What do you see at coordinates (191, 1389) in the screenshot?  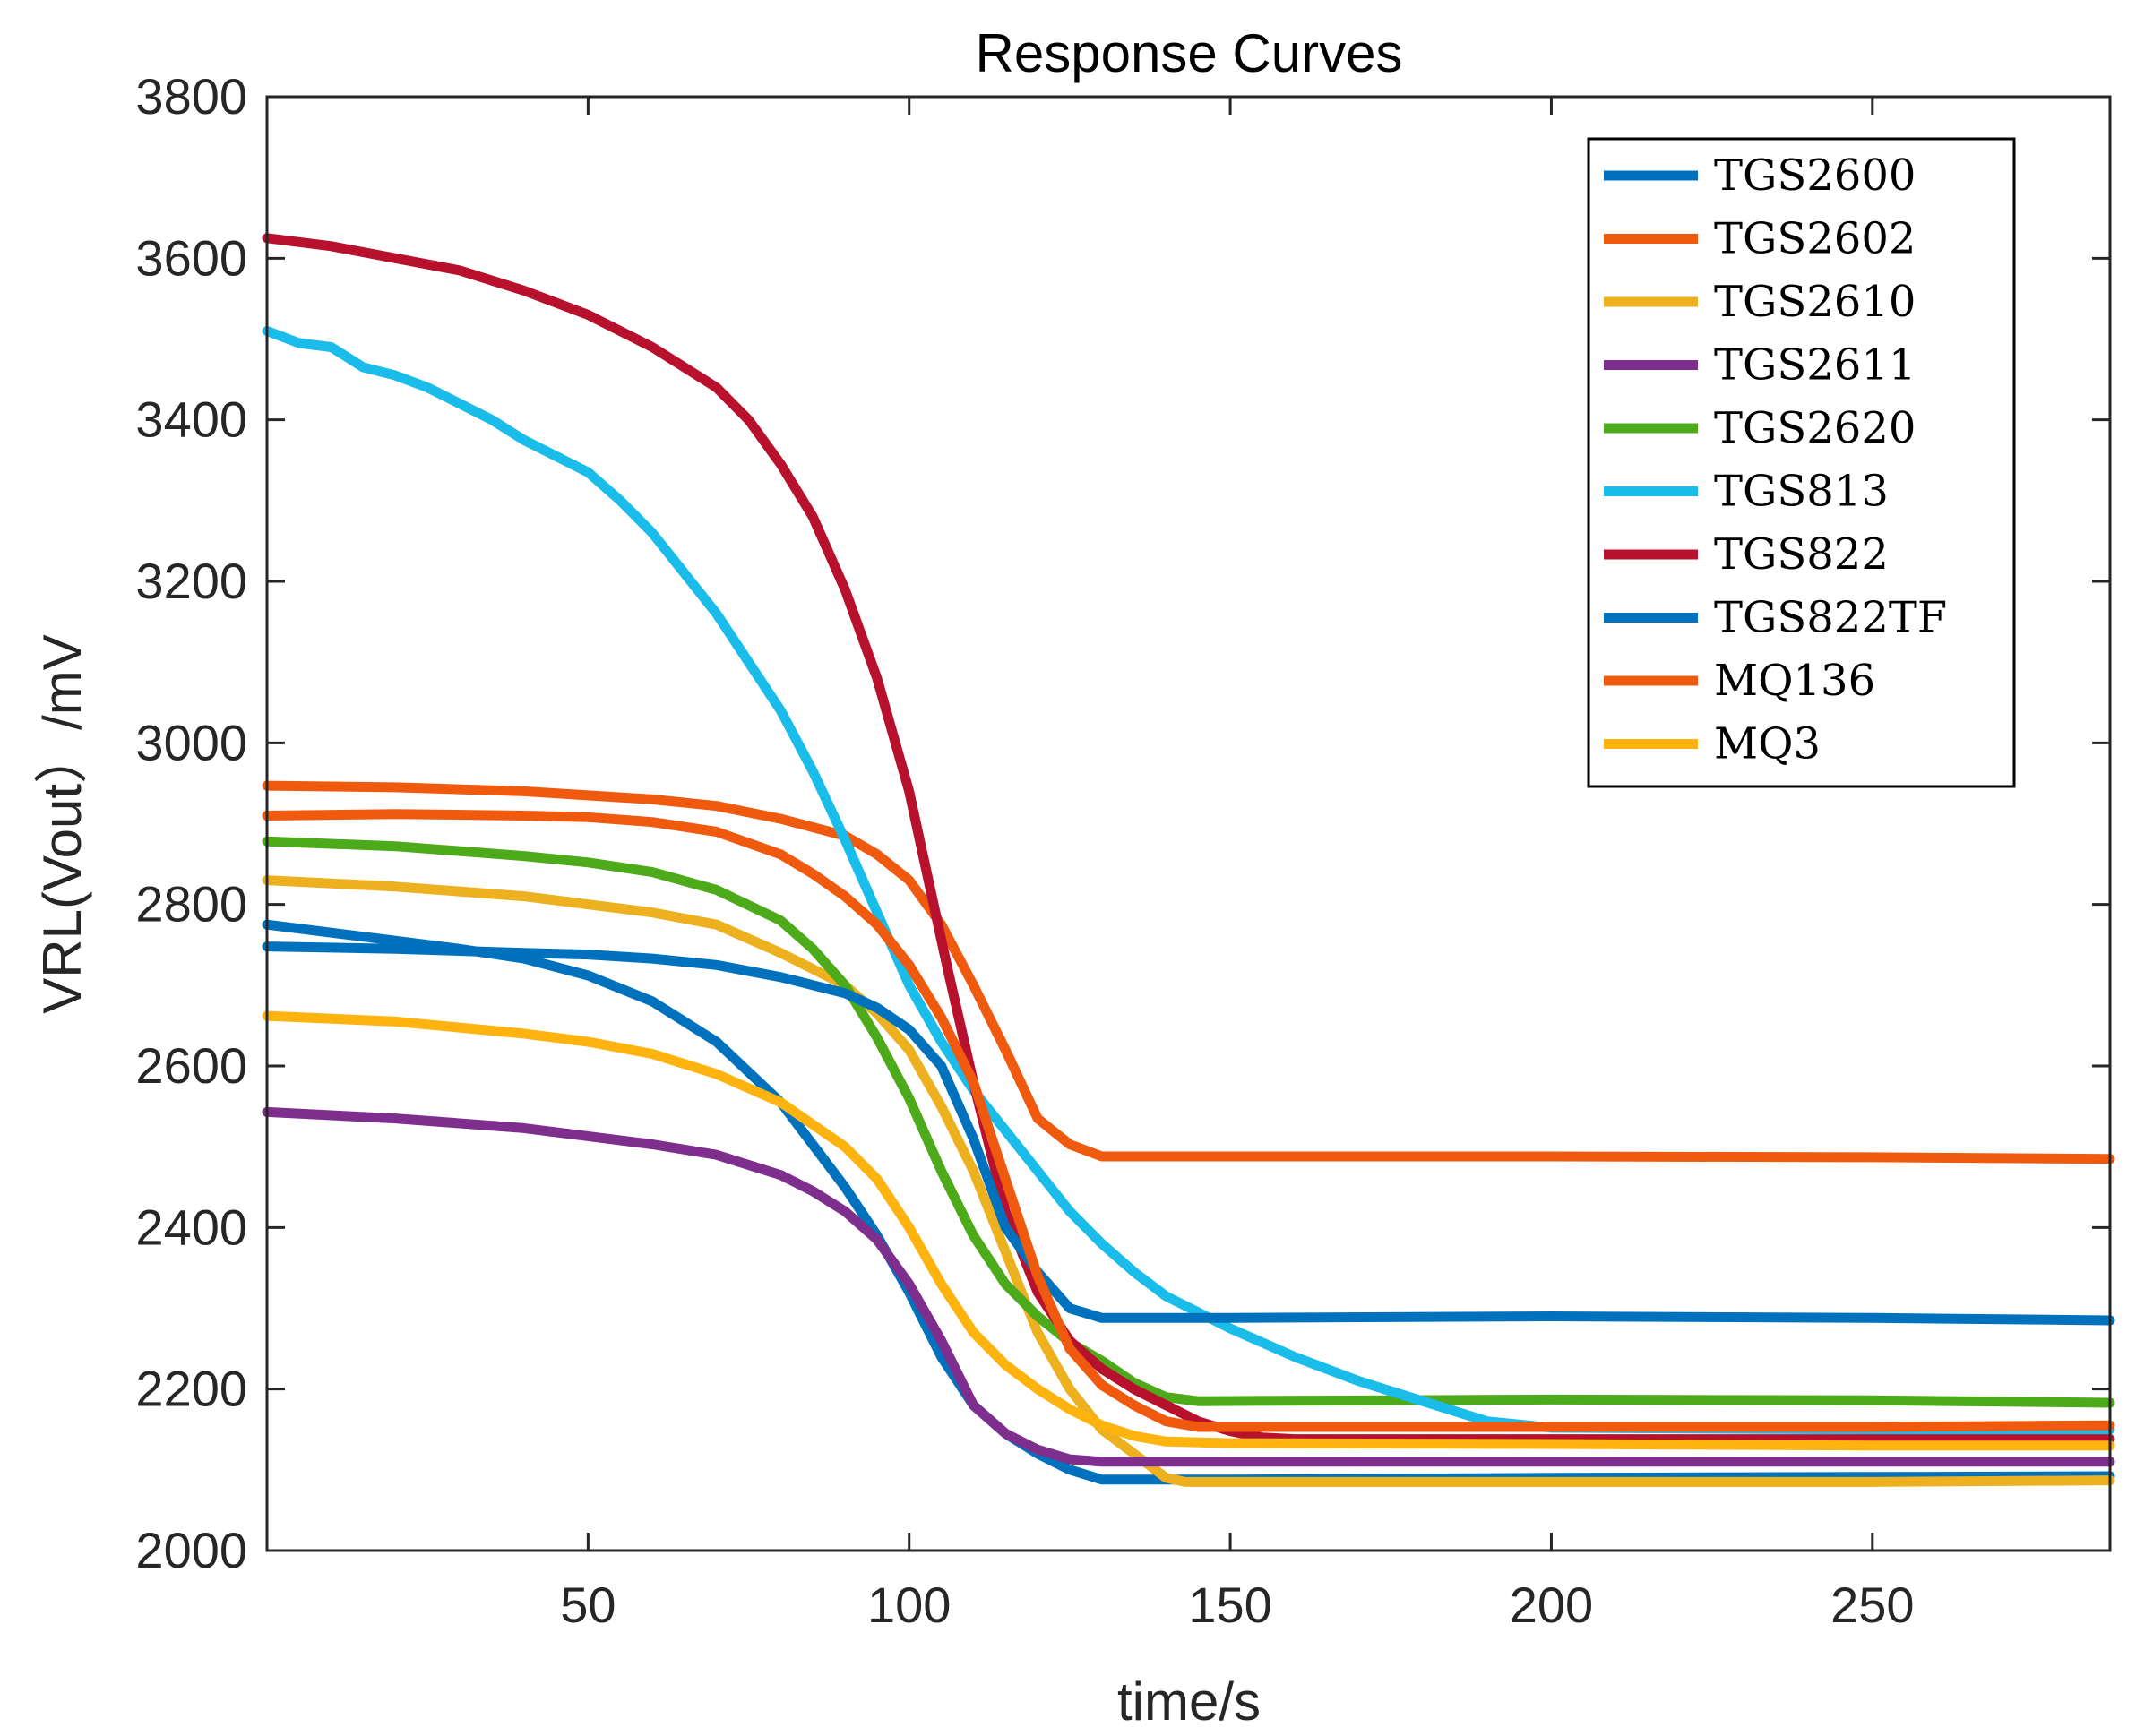 I see `y-tick-label: 2200` at bounding box center [191, 1389].